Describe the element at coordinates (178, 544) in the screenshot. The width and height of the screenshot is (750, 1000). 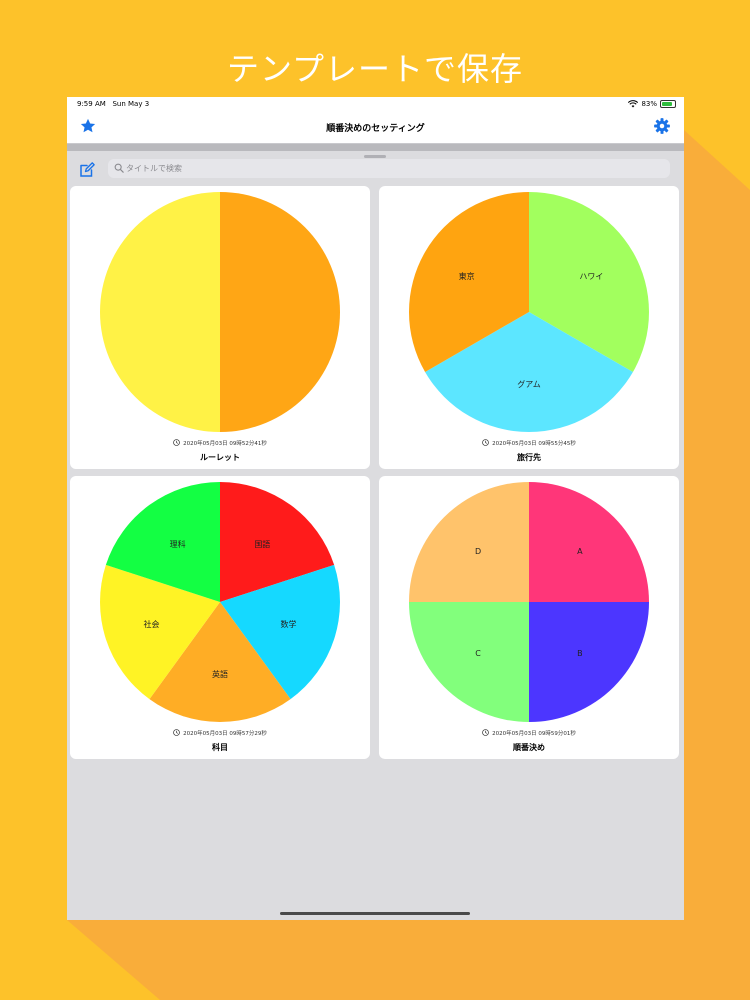
I see `pie-slice-label: 理科` at that location.